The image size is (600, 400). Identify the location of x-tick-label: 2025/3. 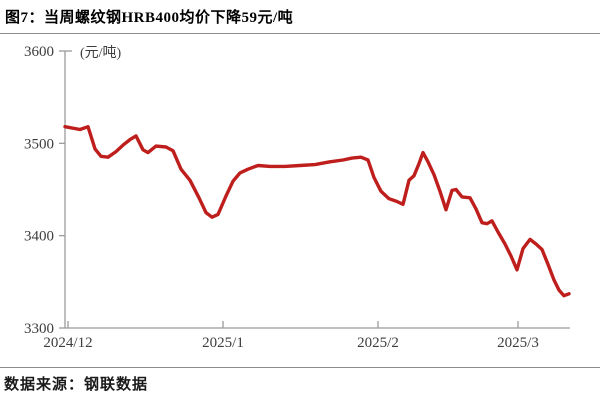
(518, 343).